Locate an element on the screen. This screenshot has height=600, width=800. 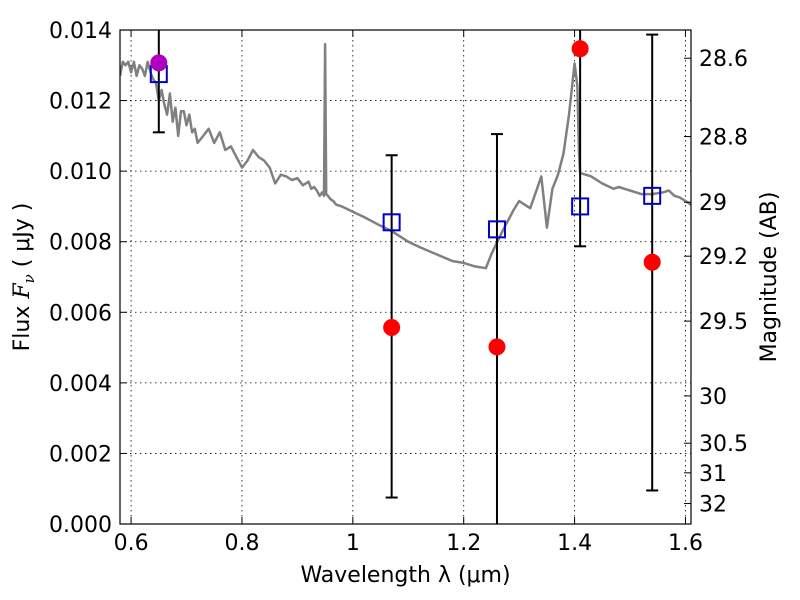
y-tick-label: 0.004 is located at coordinates (80, 384).